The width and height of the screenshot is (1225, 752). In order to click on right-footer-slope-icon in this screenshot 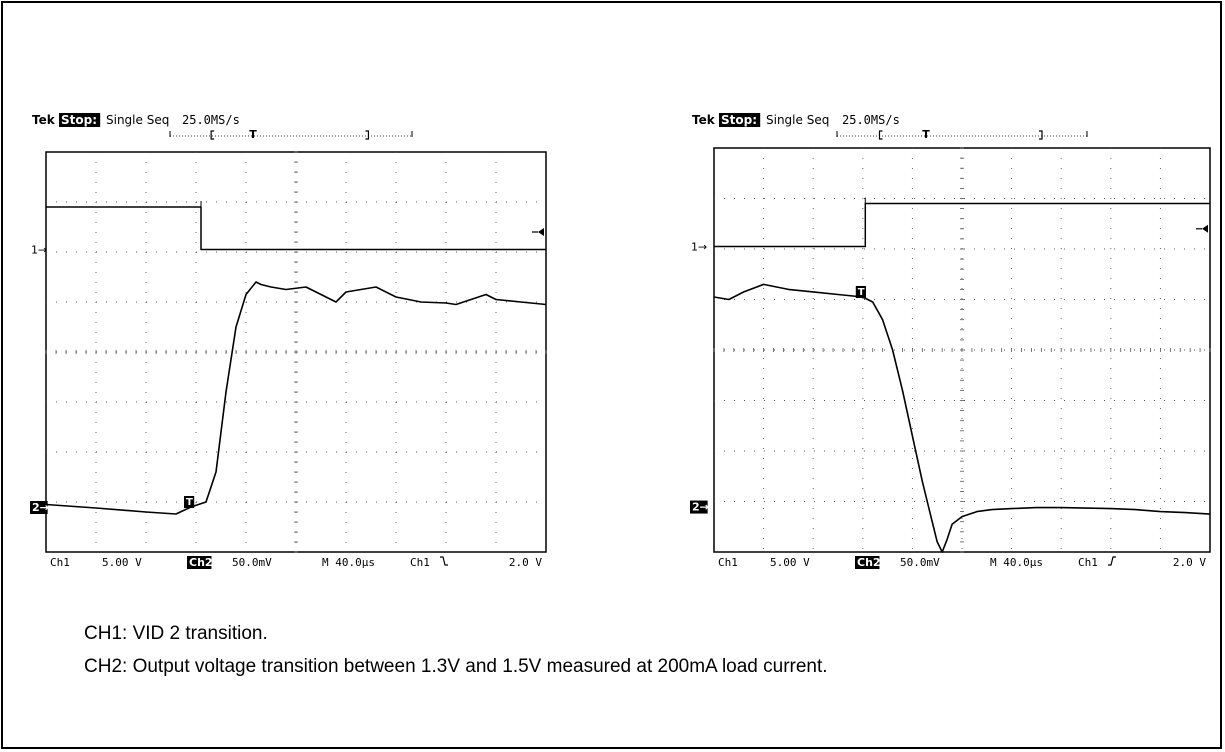, I will do `click(1112, 561)`.